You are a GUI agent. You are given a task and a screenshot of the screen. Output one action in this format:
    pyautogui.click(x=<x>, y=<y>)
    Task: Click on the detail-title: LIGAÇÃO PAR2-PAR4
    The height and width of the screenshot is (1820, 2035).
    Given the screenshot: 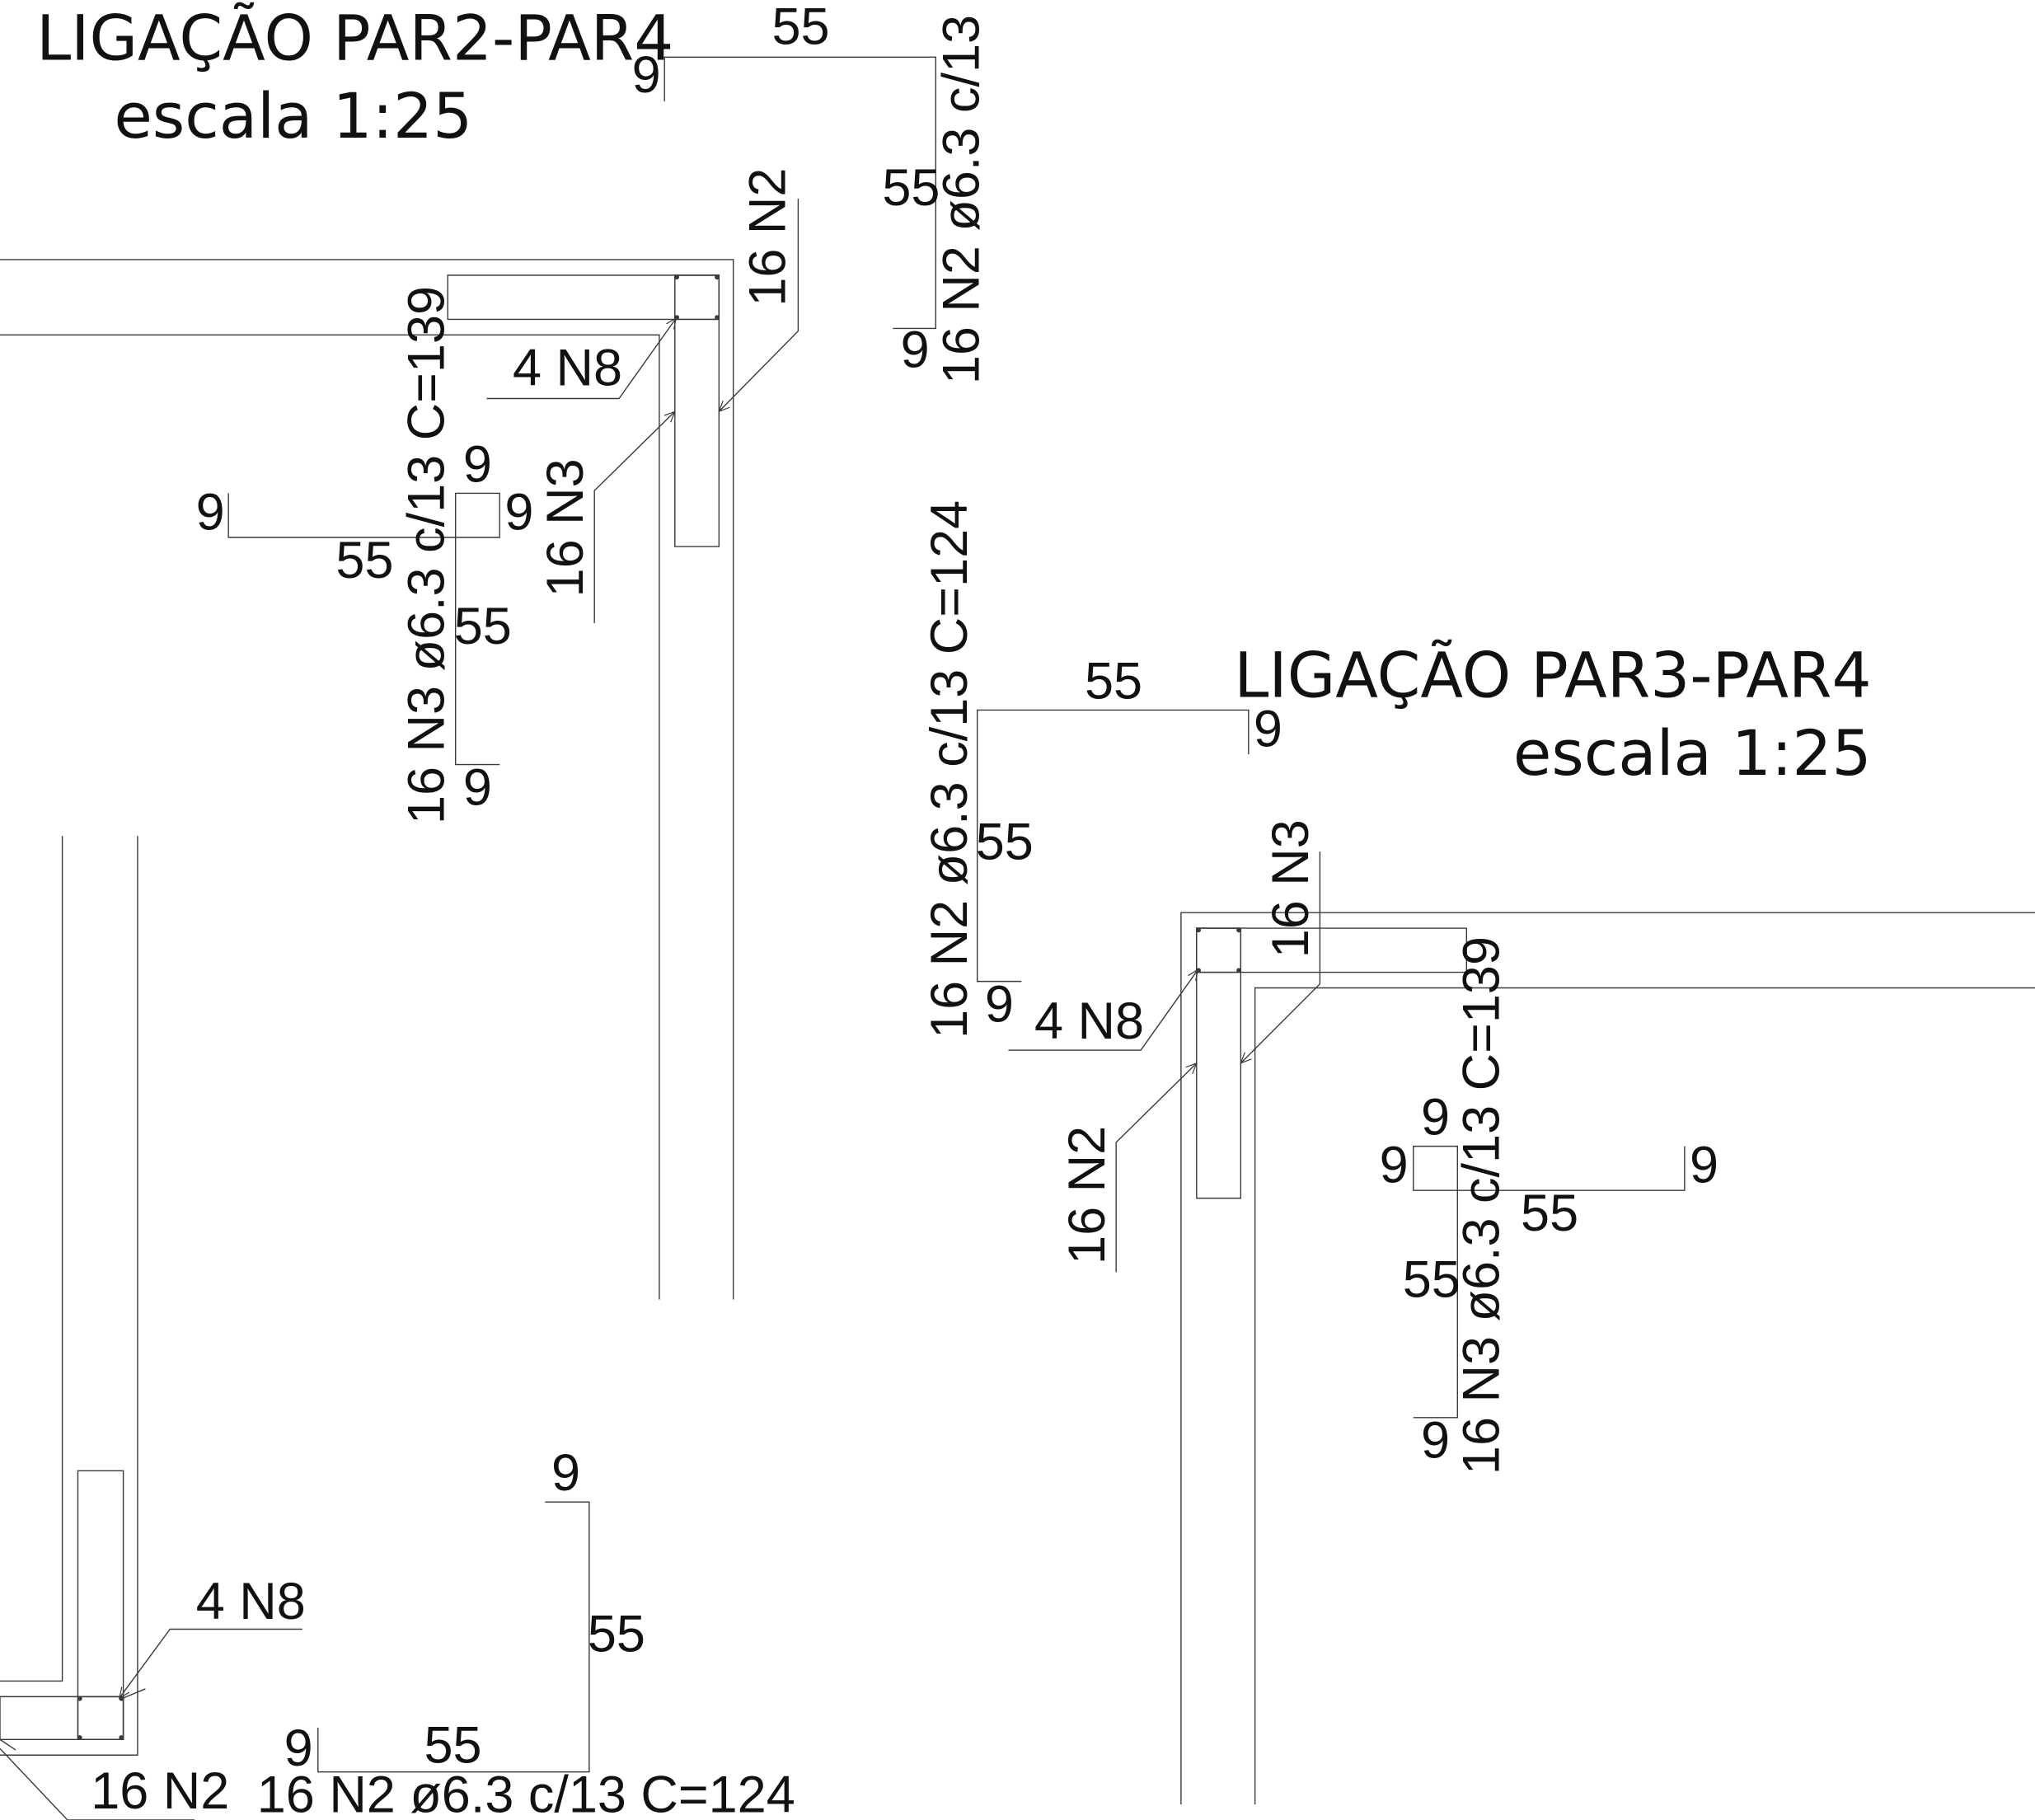 What is the action you would take?
    pyautogui.click(x=354, y=38)
    